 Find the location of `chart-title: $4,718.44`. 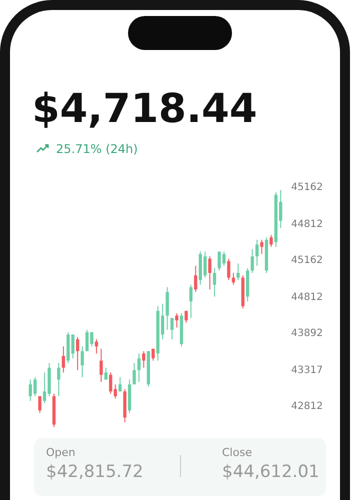

chart-title: $4,718.44 is located at coordinates (145, 109).